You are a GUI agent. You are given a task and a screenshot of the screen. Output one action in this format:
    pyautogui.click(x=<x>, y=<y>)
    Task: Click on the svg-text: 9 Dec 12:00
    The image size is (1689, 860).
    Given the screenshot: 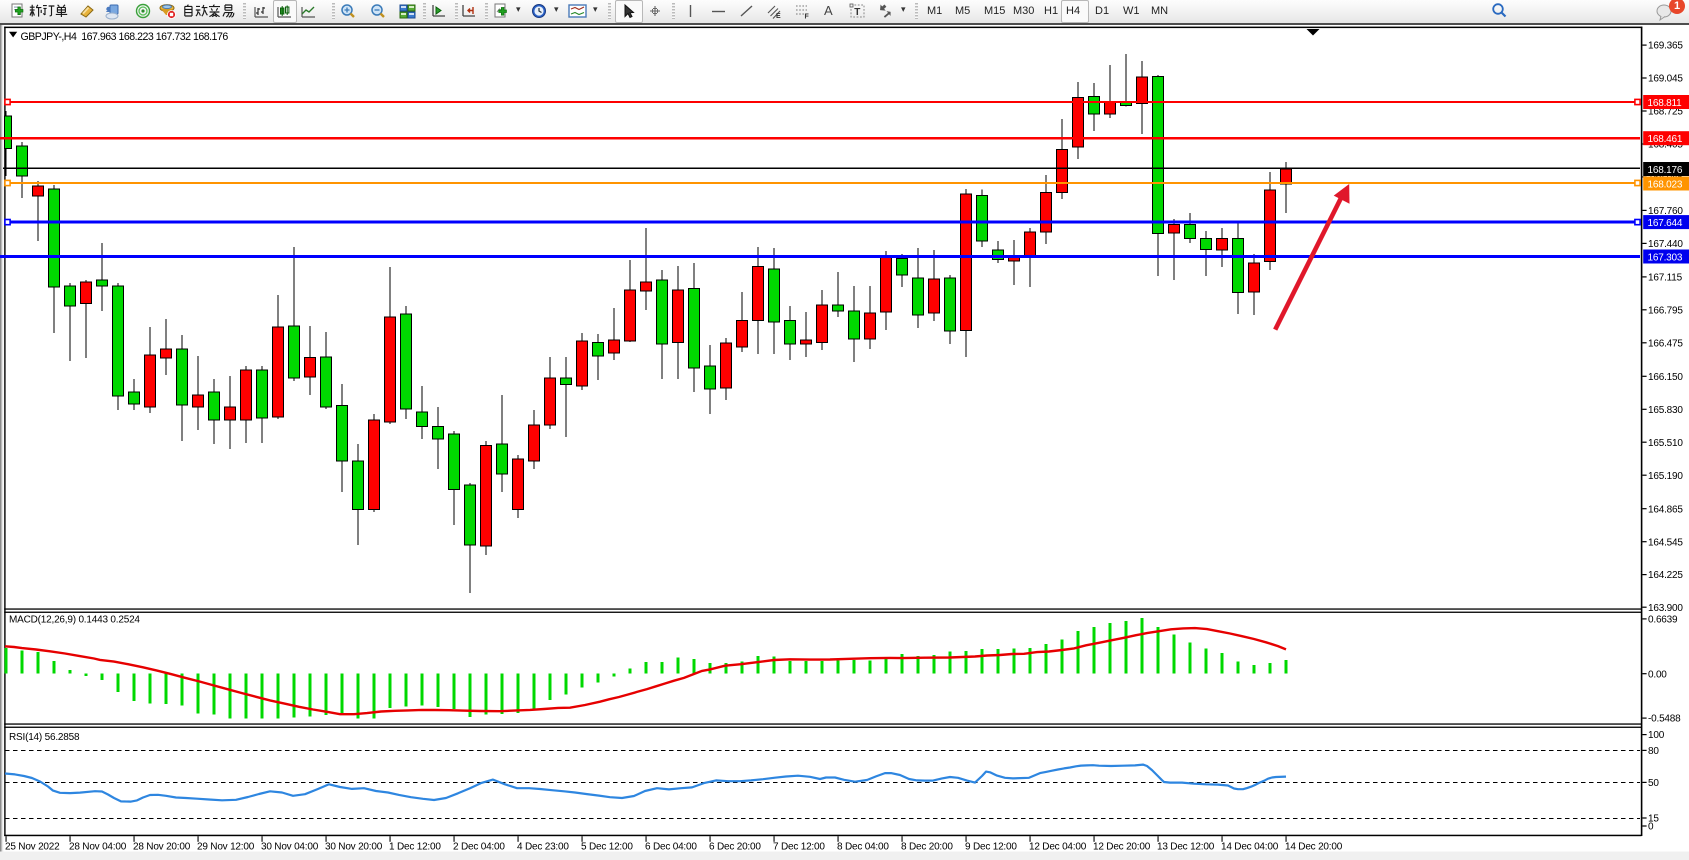 What is the action you would take?
    pyautogui.click(x=991, y=847)
    